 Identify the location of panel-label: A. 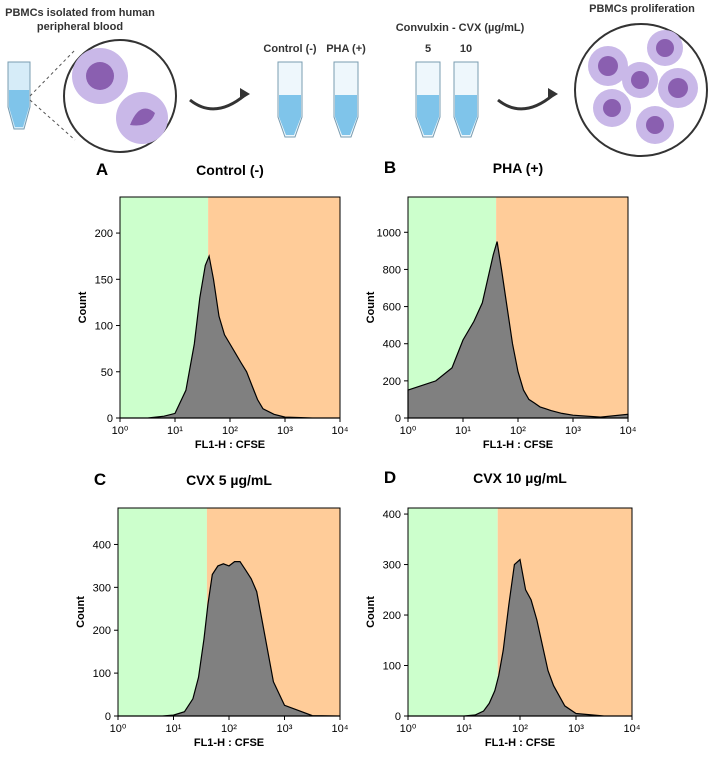
(102, 169).